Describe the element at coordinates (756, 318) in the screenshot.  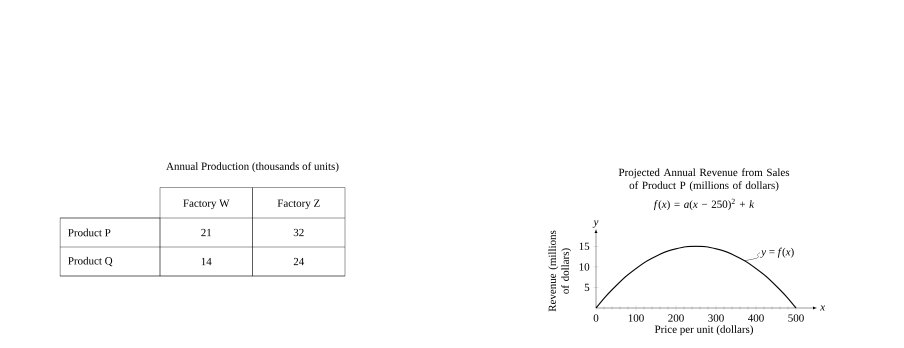
I see `x-tick-label: 400` at that location.